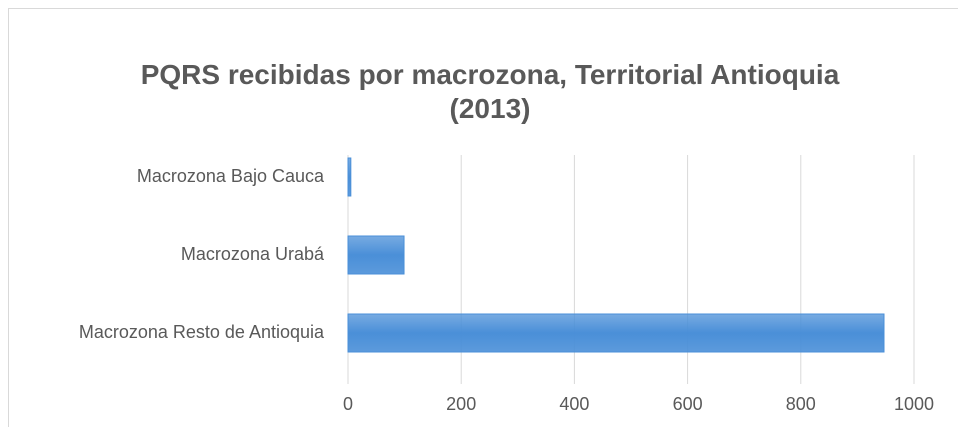 This screenshot has width=958, height=427. I want to click on x-tick-label: 400, so click(574, 404).